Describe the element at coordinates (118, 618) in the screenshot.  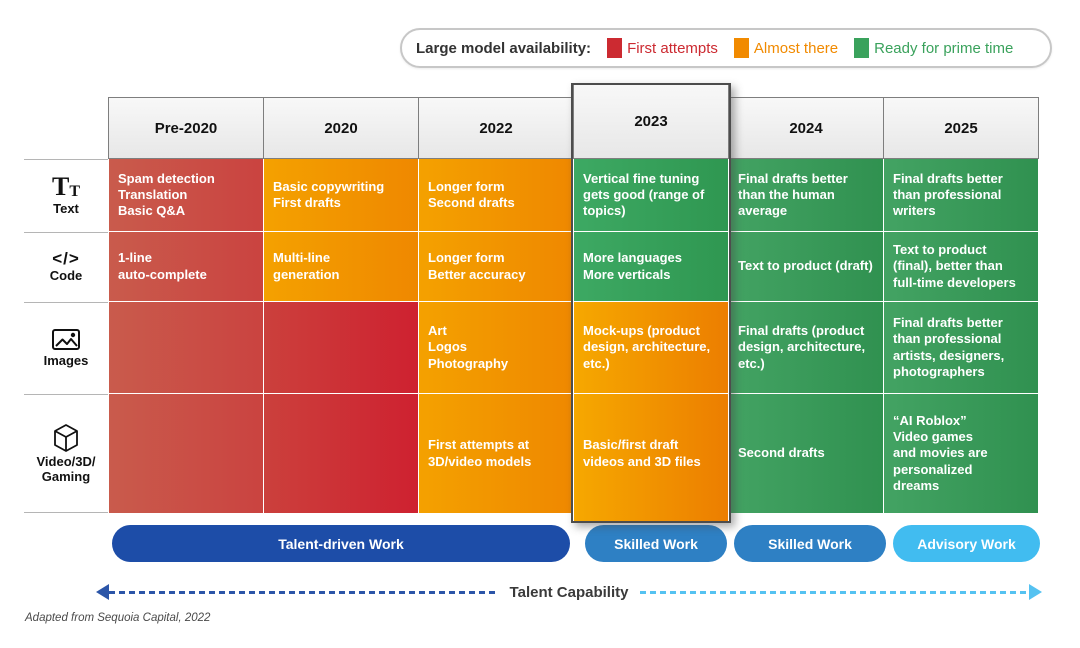
I see `source-caption: Adapted from Sequoia Capital, 2022` at that location.